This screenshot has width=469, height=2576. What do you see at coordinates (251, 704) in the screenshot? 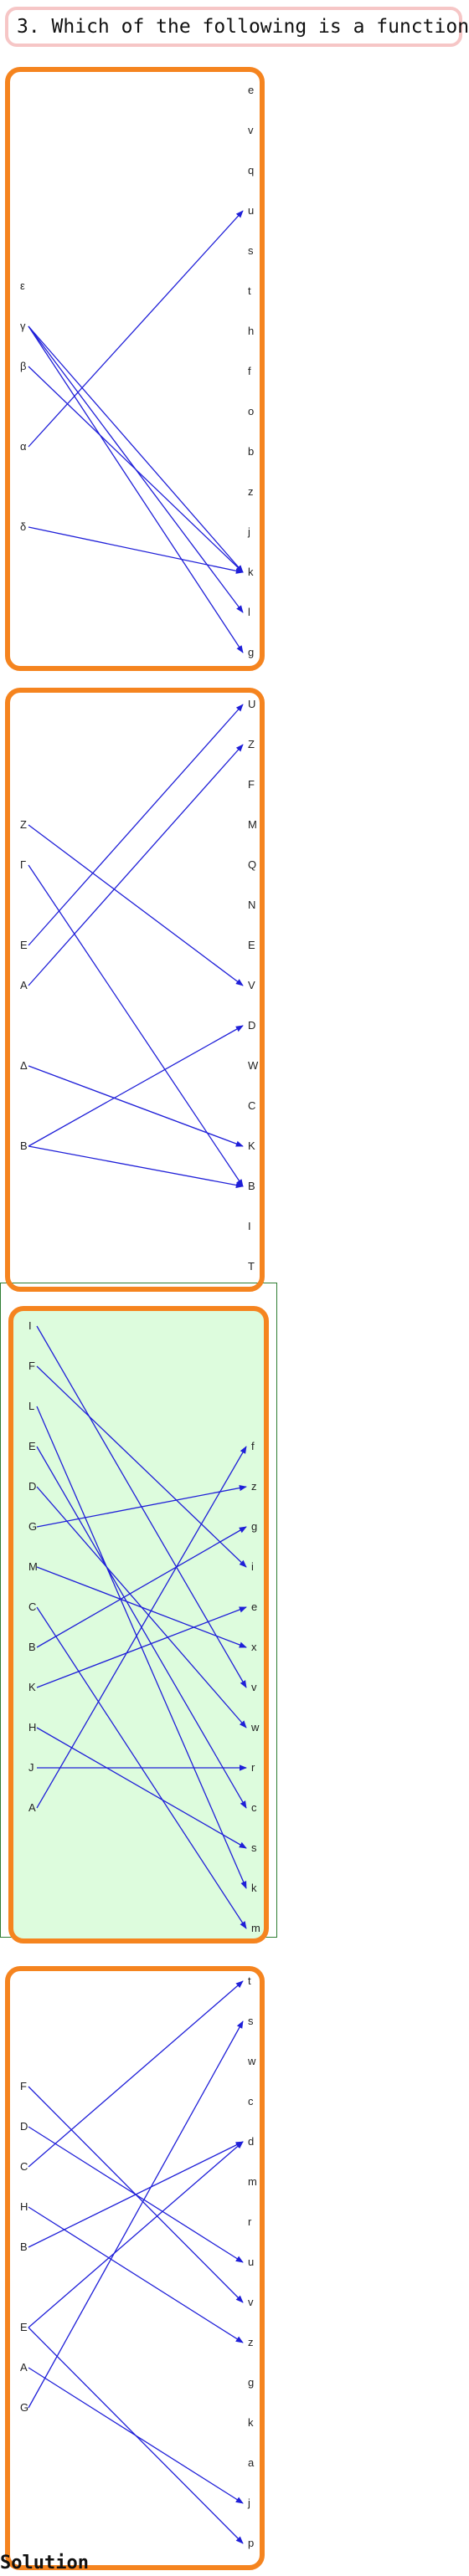
I see `codomain-label: U` at bounding box center [251, 704].